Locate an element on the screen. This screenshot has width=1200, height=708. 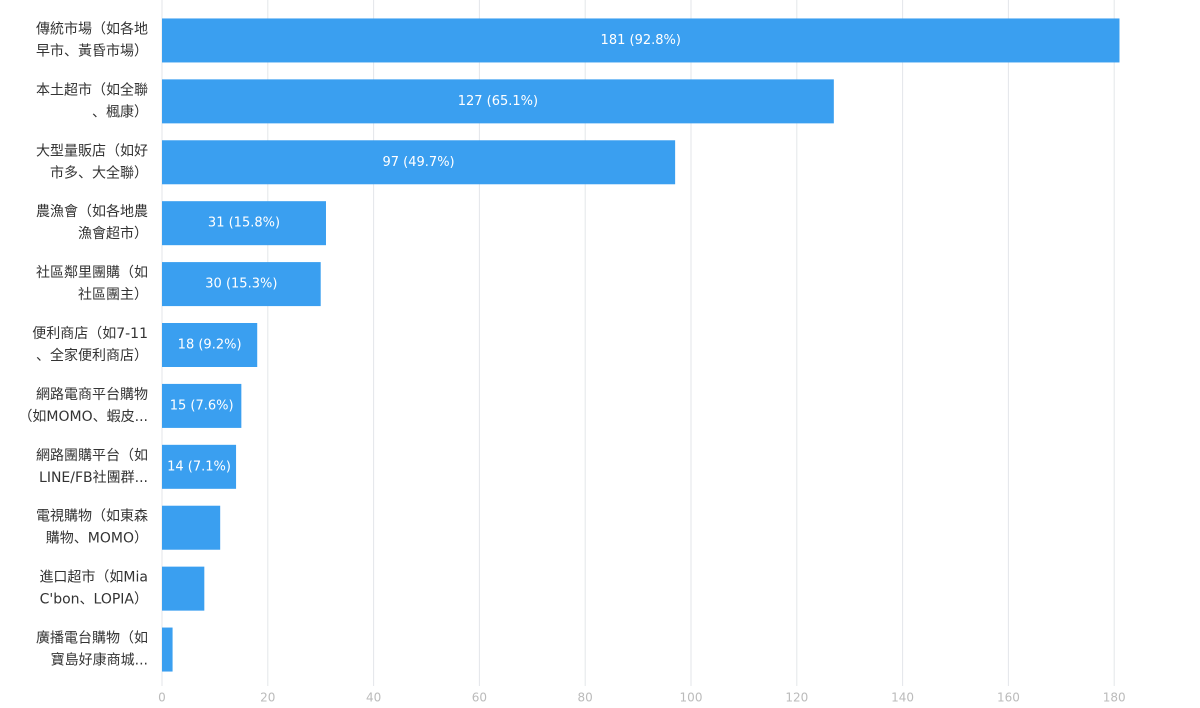
category-label: 購物、MOMO） is located at coordinates (97, 539).